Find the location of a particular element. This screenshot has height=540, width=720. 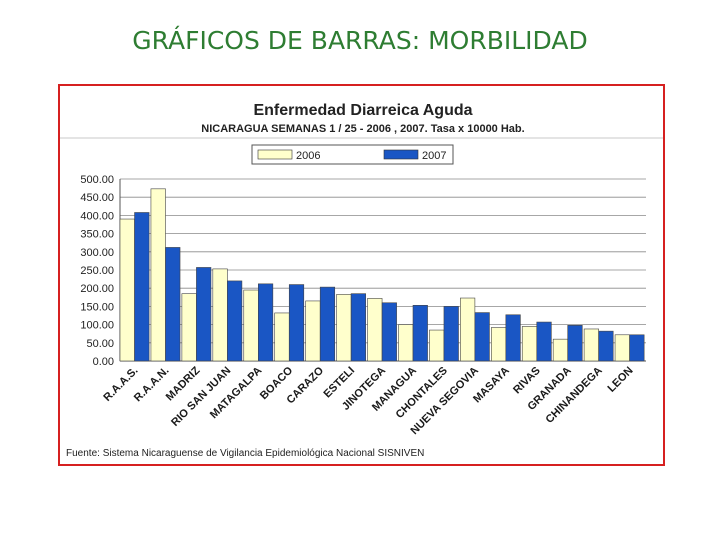

y-tick-label: 0.00 is located at coordinates (103, 362).